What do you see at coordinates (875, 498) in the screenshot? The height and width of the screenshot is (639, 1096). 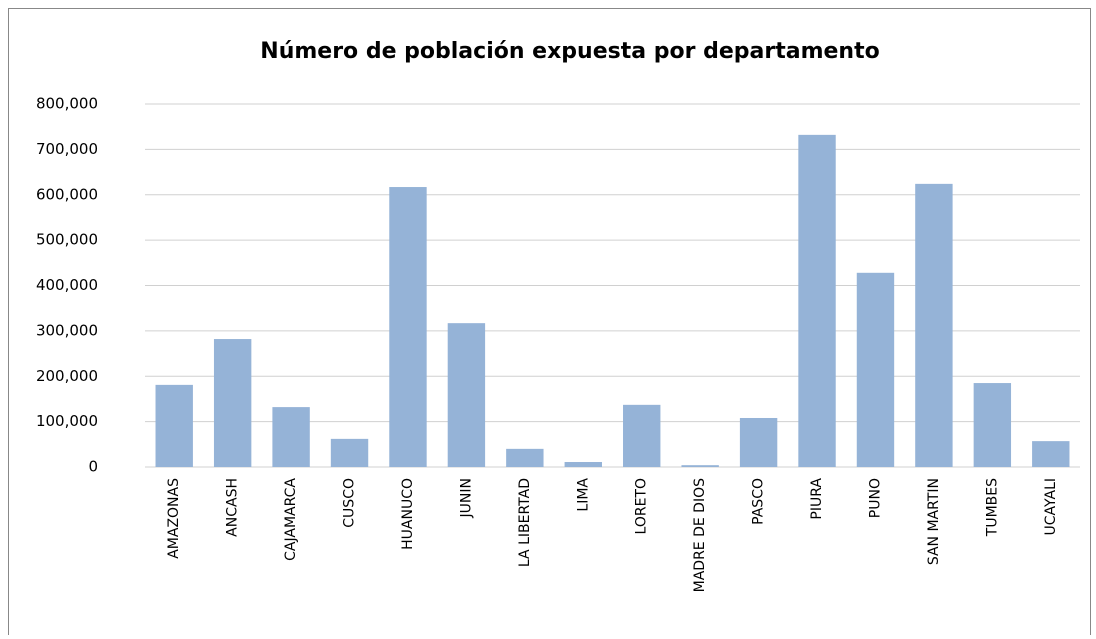 I see `x-tick-label: PUNO` at bounding box center [875, 498].